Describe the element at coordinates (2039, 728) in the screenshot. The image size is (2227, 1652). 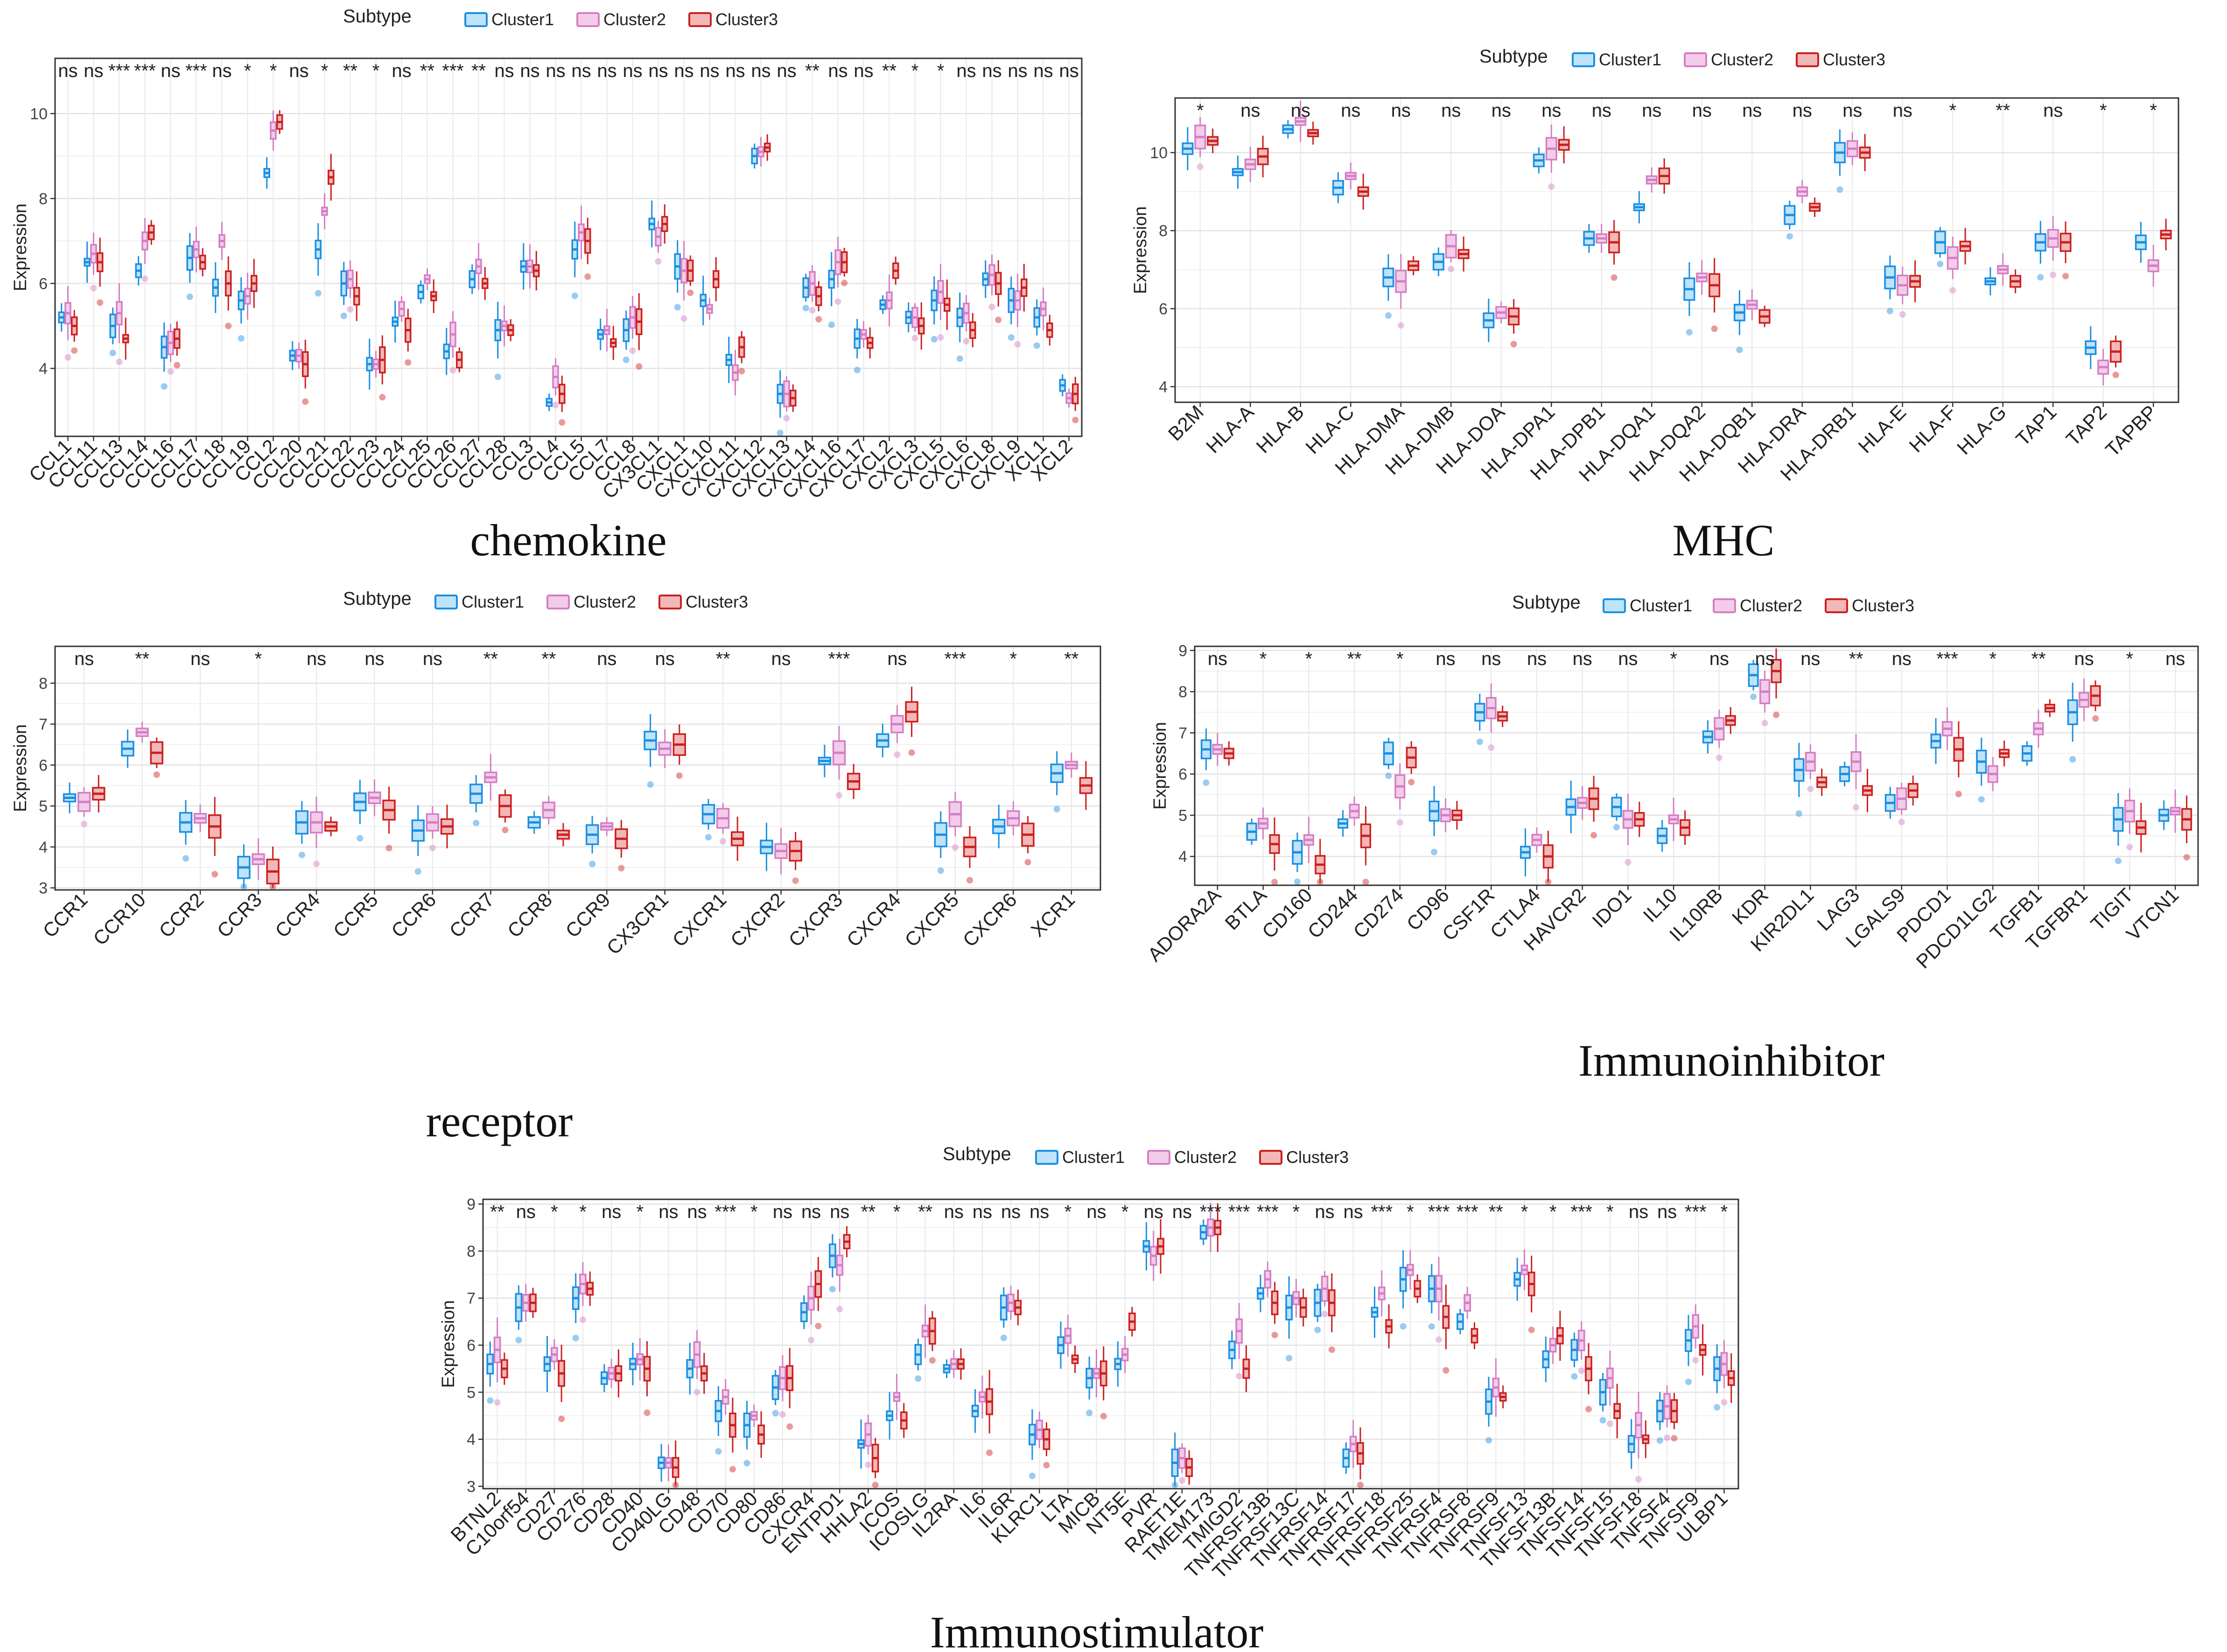
I see `box-tgfb1-cluster2` at that location.